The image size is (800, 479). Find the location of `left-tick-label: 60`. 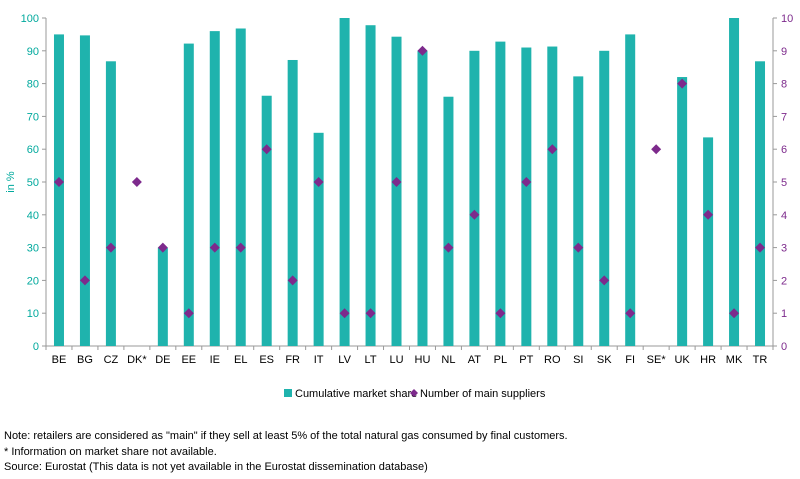

left-tick-label: 60 is located at coordinates (33, 150).